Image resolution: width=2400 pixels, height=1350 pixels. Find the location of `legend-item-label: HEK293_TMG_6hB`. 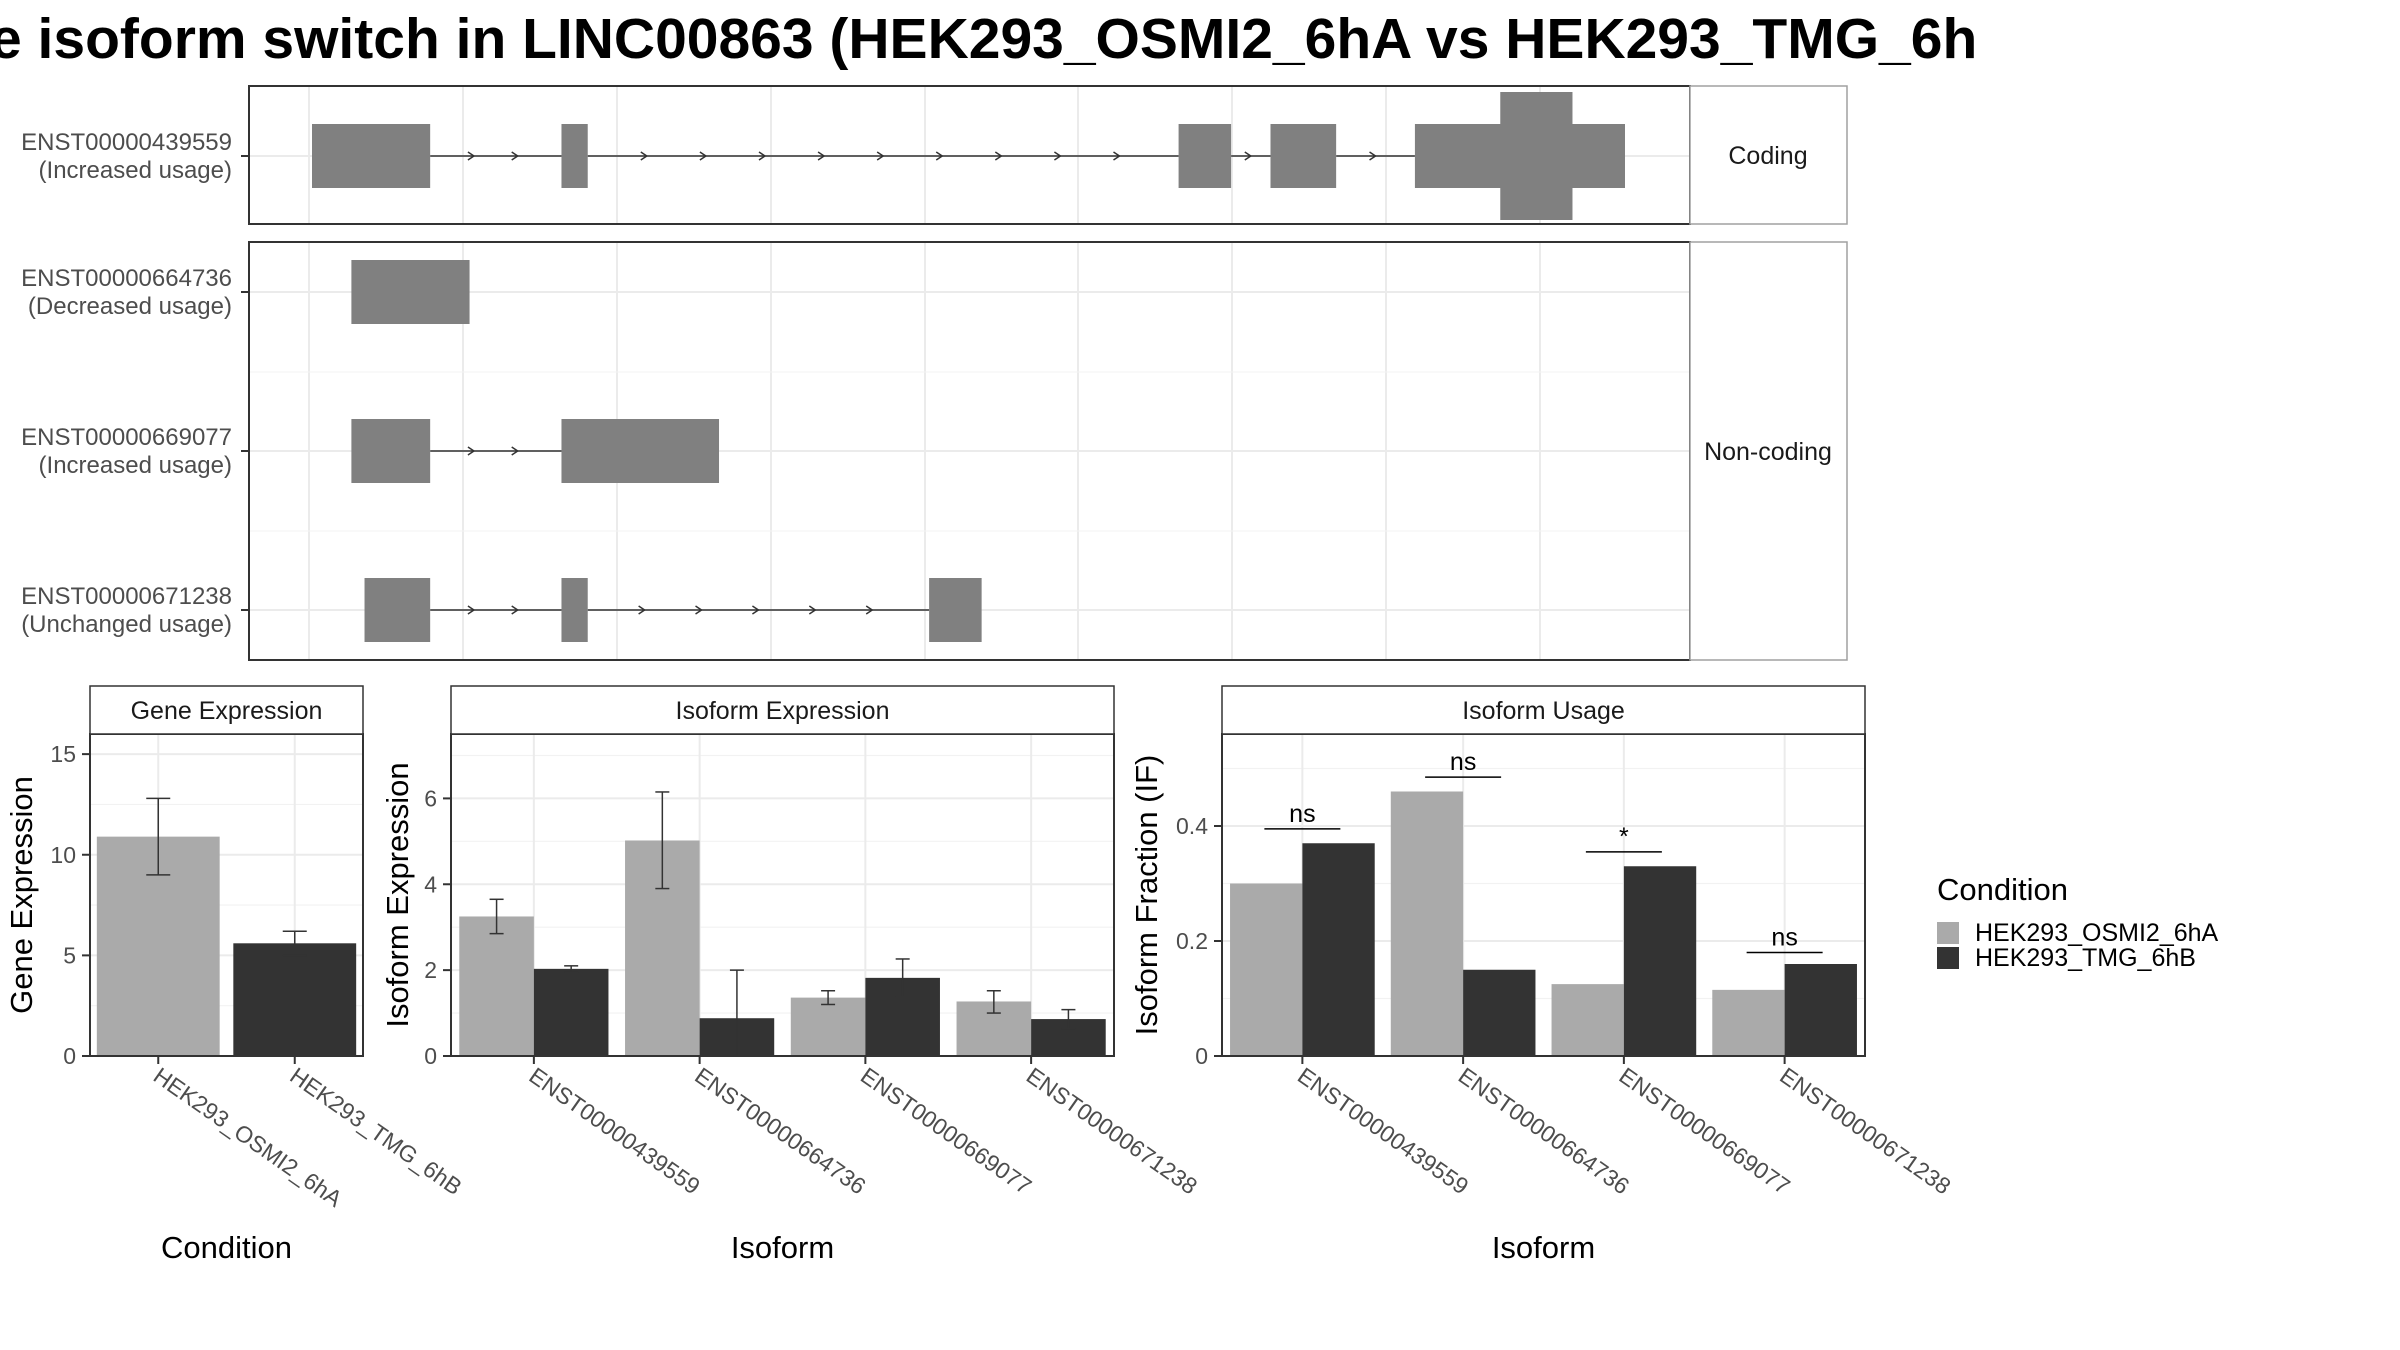

legend-item-label: HEK293_TMG_6hB is located at coordinates (2085, 958).